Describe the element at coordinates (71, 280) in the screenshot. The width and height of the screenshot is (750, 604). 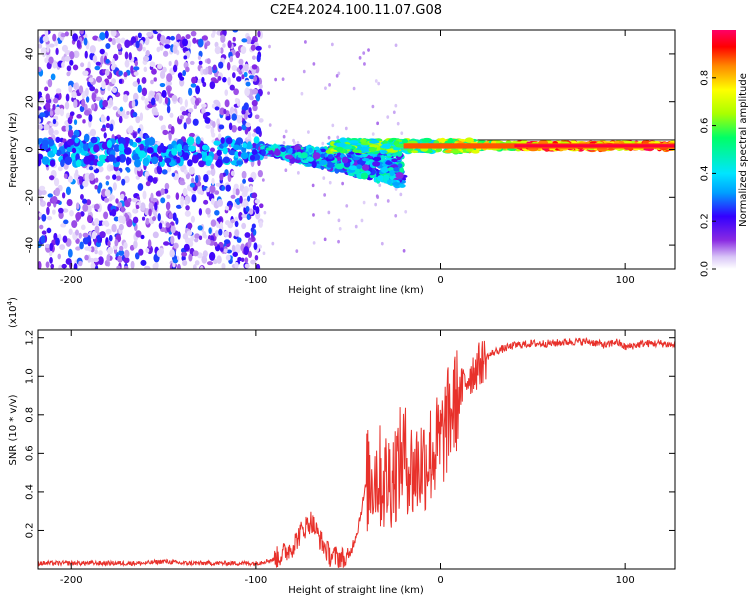
I see `x-tick-label: -200` at that location.